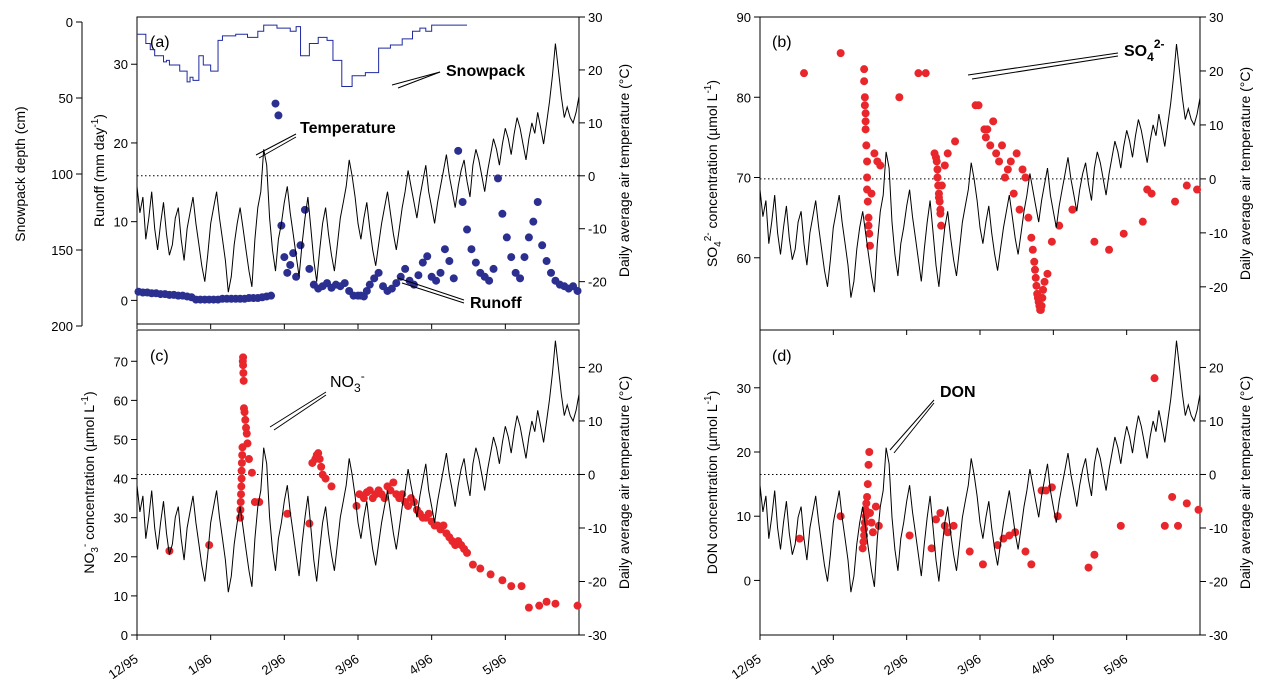 This screenshot has height=681, width=1271. I want to click on left-axis-label: NO3- concentration (µmol L-1), so click(90, 482).